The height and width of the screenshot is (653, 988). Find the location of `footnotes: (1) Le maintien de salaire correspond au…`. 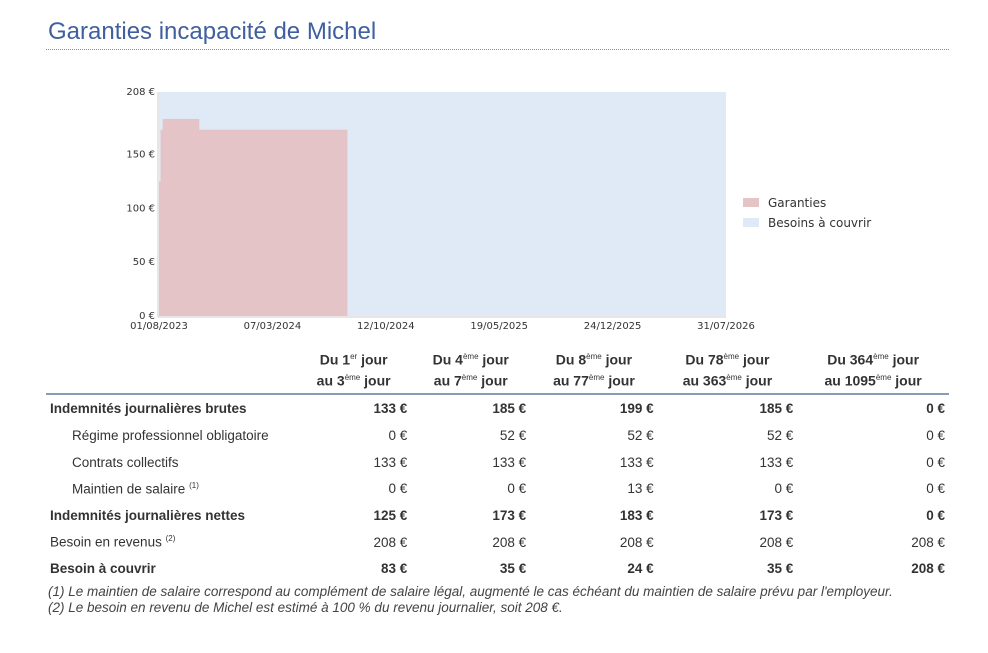

footnotes: (1) Le maintien de salaire correspond au… is located at coordinates (470, 600).